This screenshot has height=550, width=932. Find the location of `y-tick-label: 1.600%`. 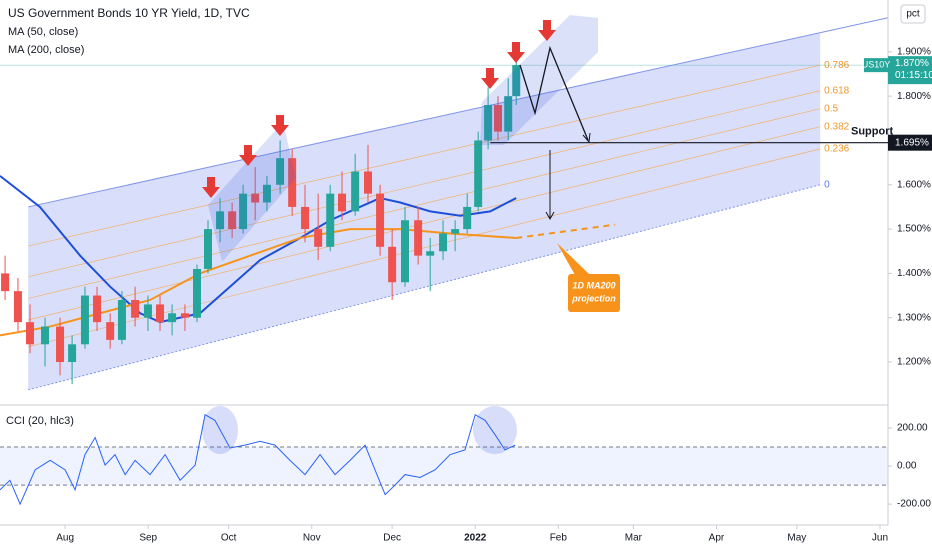

y-tick-label: 1.600% is located at coordinates (914, 184).